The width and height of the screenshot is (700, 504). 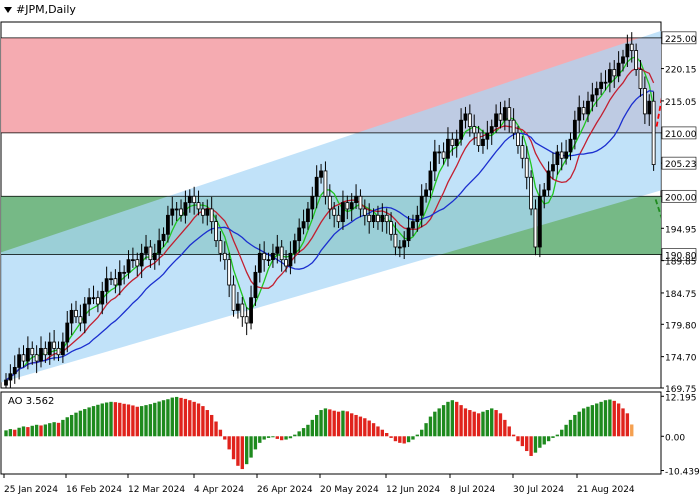 What do you see at coordinates (681, 165) in the screenshot?
I see `y-tick-label: 205.23` at bounding box center [681, 165].